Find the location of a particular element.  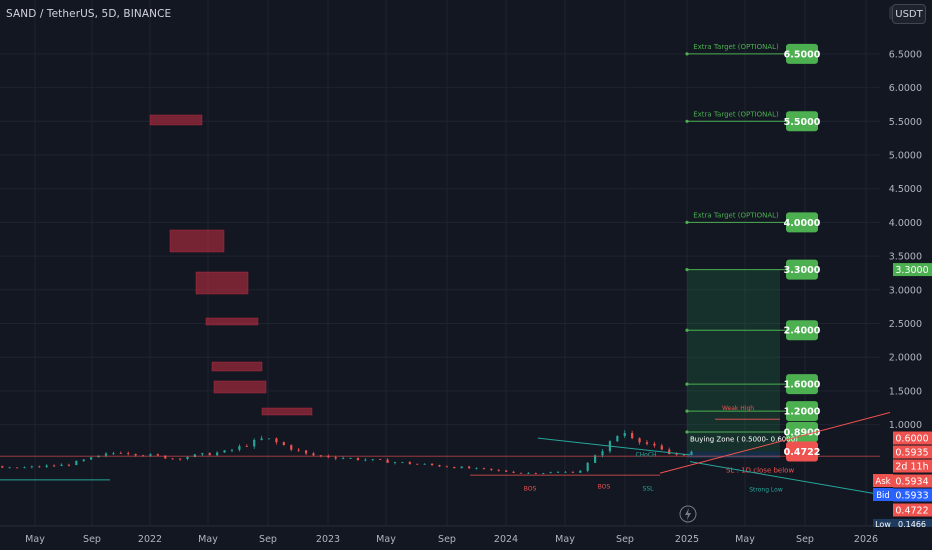

supply-zone-box is located at coordinates (197, 241).